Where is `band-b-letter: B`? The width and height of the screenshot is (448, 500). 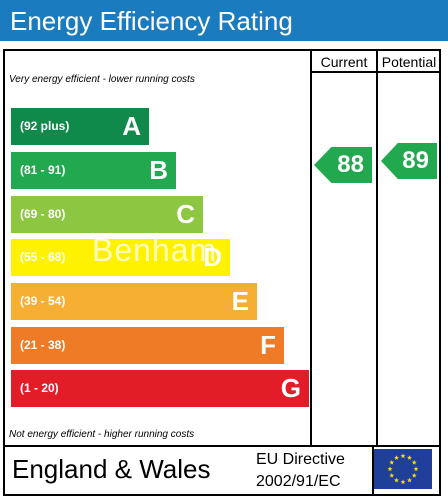
band-b-letter: B is located at coordinates (158, 170).